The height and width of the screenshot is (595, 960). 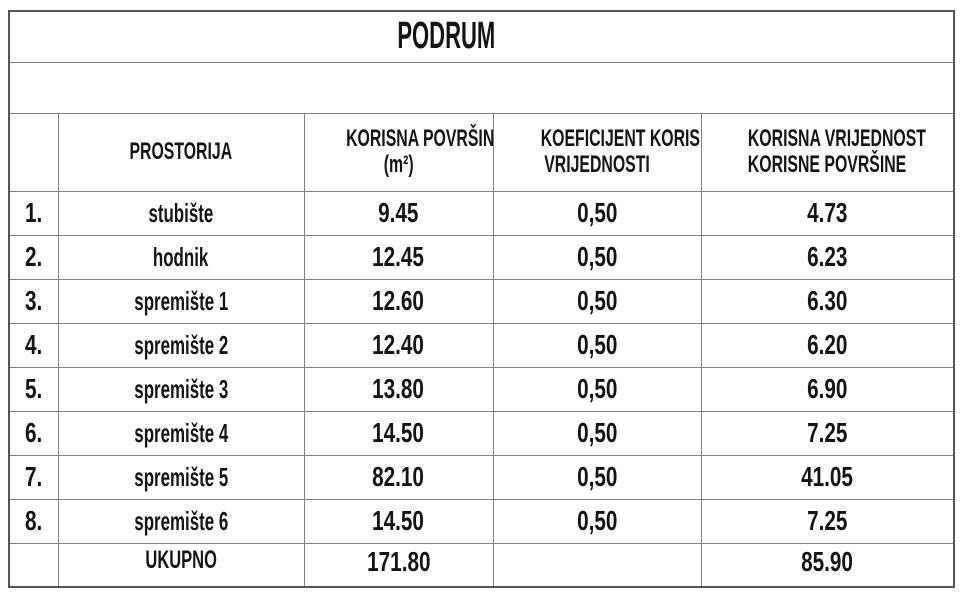 I want to click on row-number: 1., so click(x=34, y=212).